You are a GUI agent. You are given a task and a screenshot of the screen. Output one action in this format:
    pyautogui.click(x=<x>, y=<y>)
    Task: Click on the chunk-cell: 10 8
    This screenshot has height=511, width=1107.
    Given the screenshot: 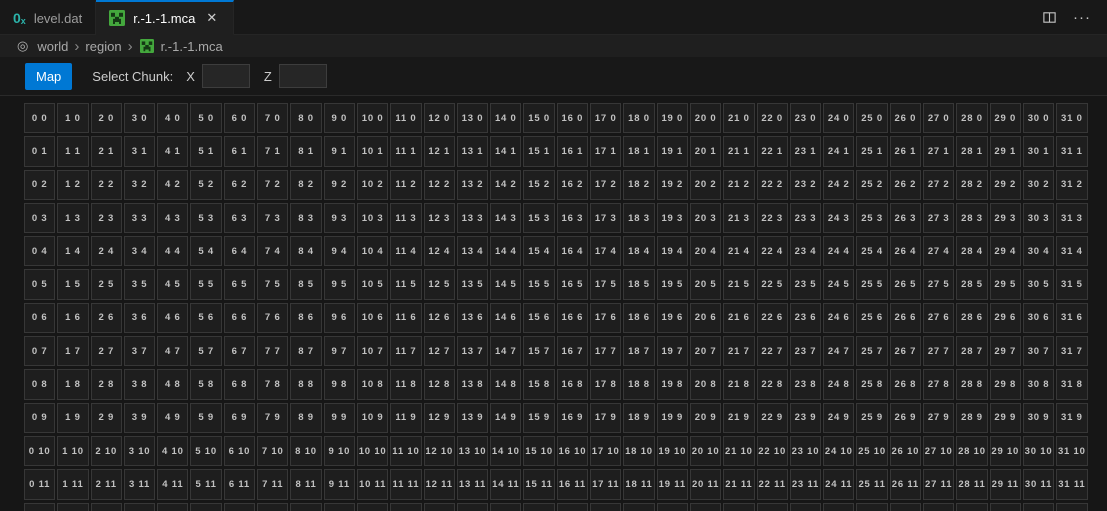 What is the action you would take?
    pyautogui.click(x=372, y=384)
    